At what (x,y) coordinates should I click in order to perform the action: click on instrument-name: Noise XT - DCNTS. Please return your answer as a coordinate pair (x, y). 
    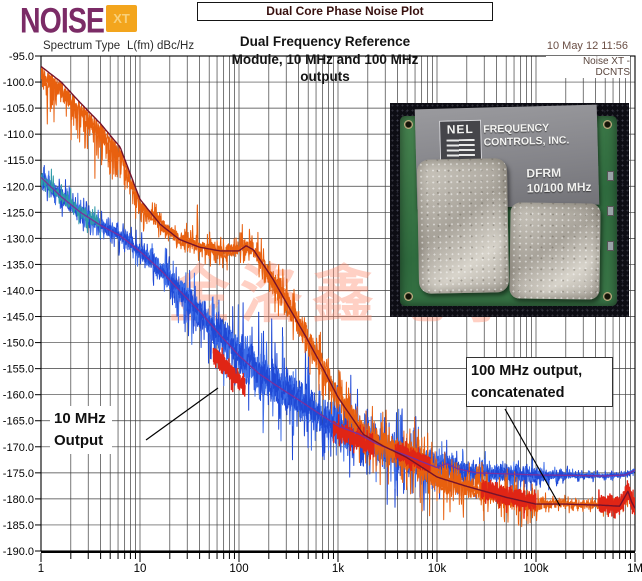
    Looking at the image, I should click on (588, 67).